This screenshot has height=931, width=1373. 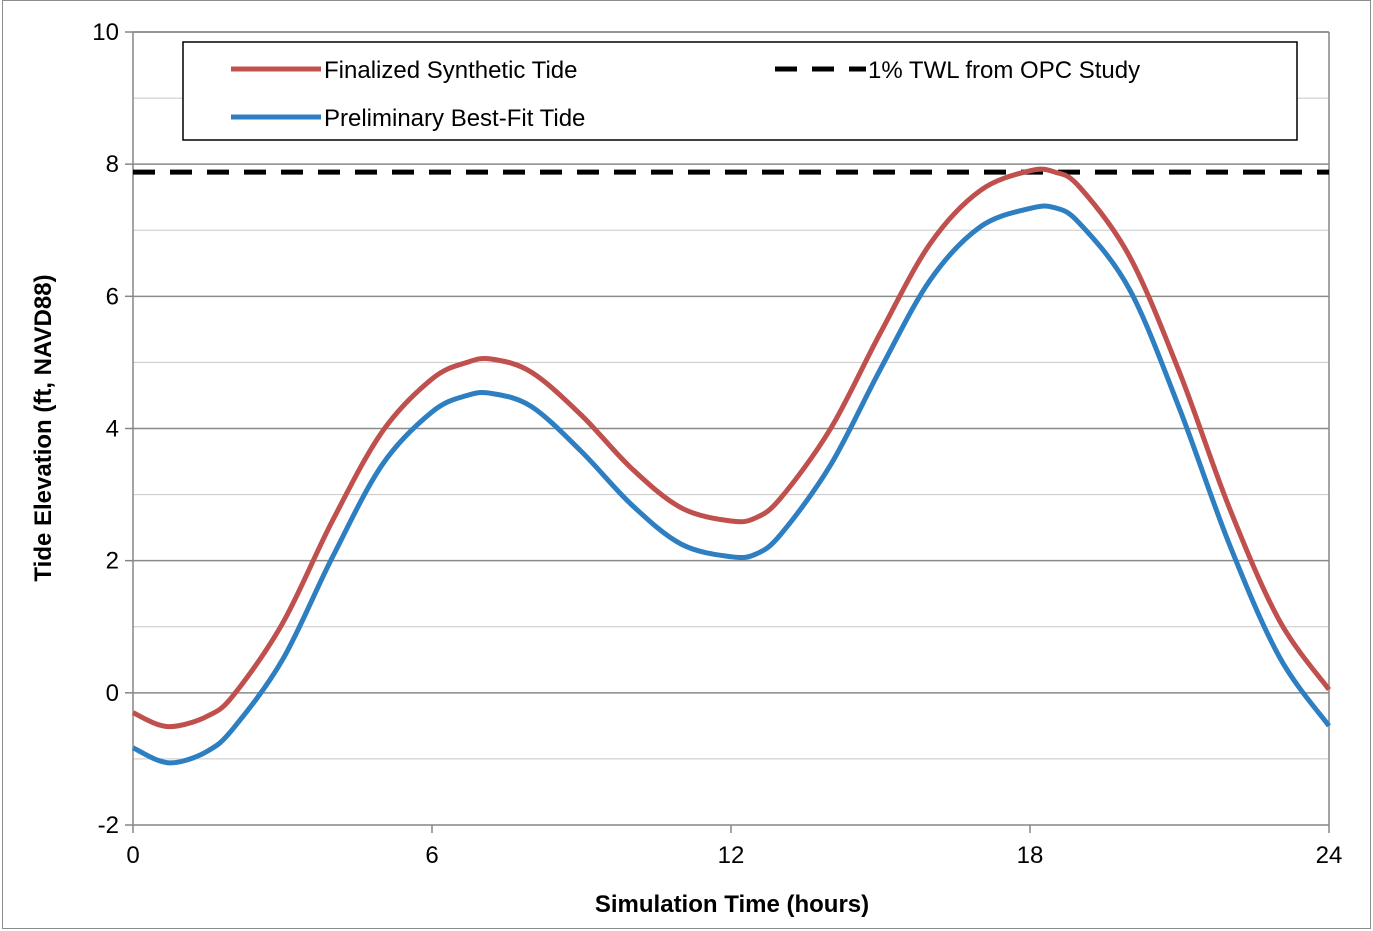 I want to click on x-tick-label: 18, so click(x=1030, y=855).